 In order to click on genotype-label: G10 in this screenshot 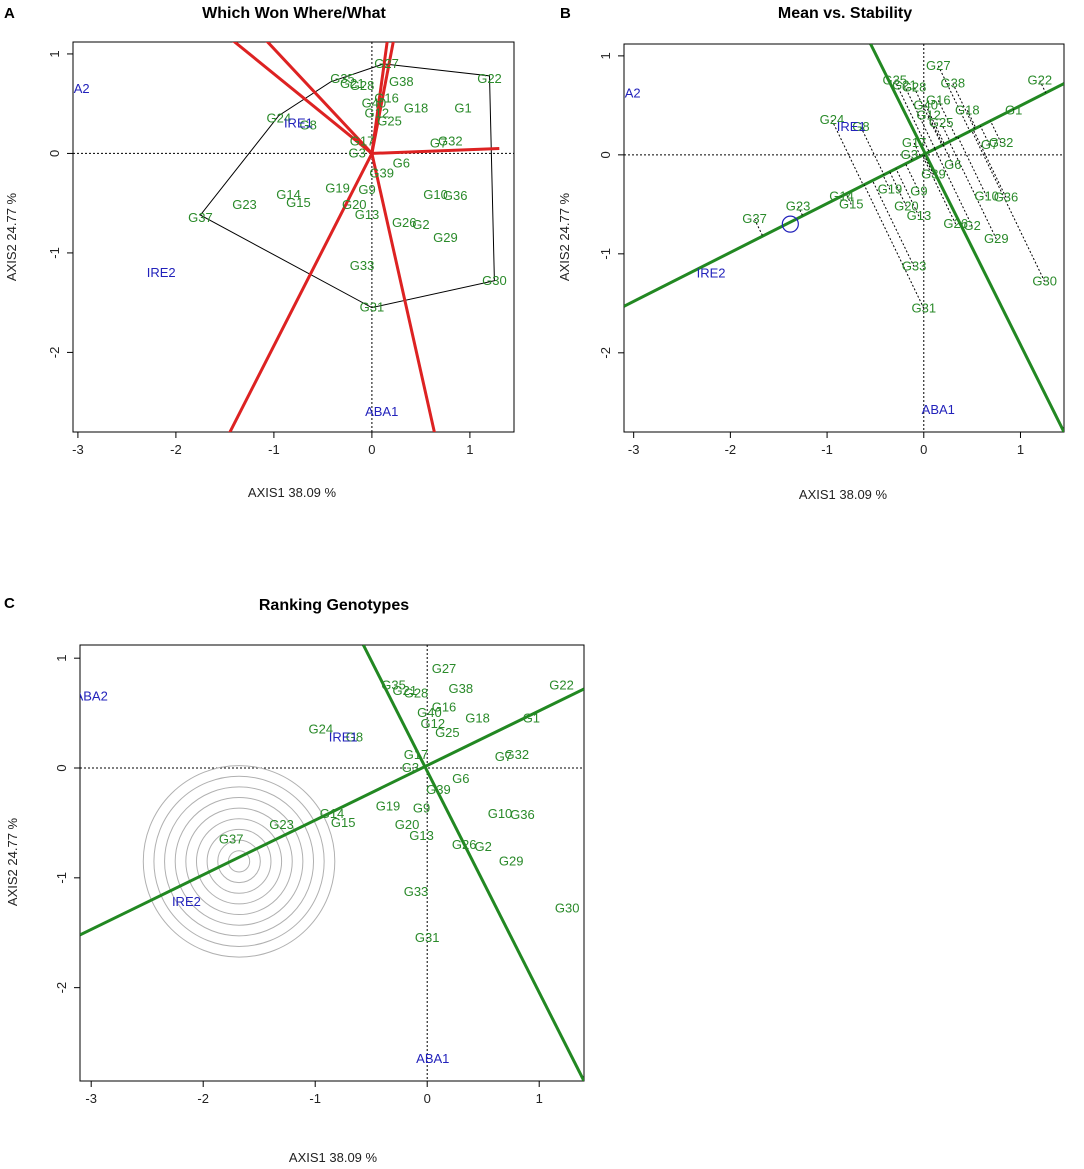, I will do `click(986, 195)`.